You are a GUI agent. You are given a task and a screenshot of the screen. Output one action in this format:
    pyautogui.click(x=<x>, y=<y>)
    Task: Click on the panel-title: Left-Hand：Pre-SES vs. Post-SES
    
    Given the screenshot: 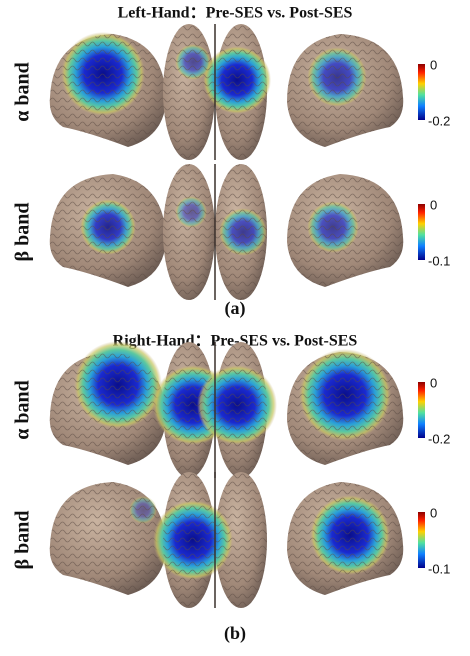 What is the action you would take?
    pyautogui.click(x=235, y=13)
    